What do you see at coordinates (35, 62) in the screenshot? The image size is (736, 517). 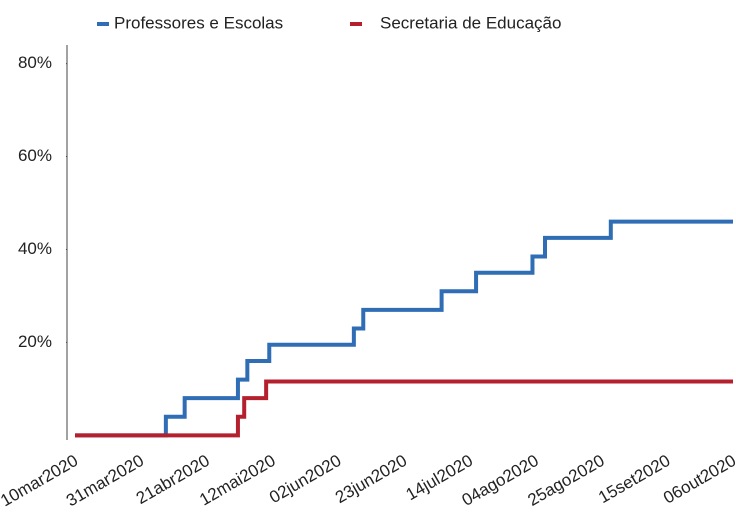 I see `y-tick-label: 80%` at bounding box center [35, 62].